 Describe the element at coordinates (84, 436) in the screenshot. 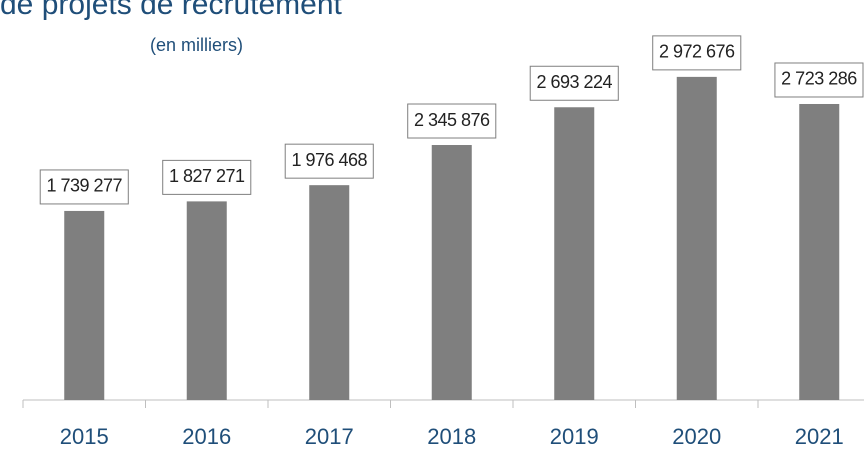

I see `x-tick-label: 2015` at that location.